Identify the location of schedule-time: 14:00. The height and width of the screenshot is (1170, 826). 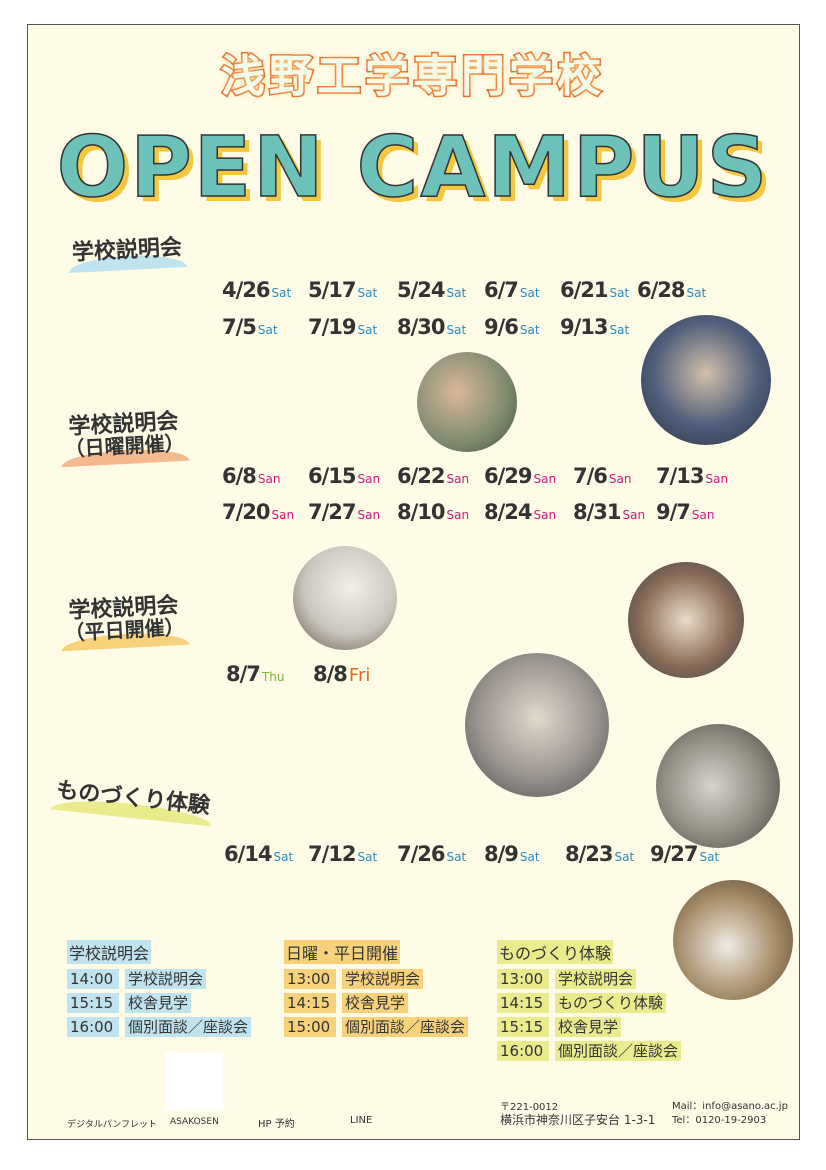
(93, 979).